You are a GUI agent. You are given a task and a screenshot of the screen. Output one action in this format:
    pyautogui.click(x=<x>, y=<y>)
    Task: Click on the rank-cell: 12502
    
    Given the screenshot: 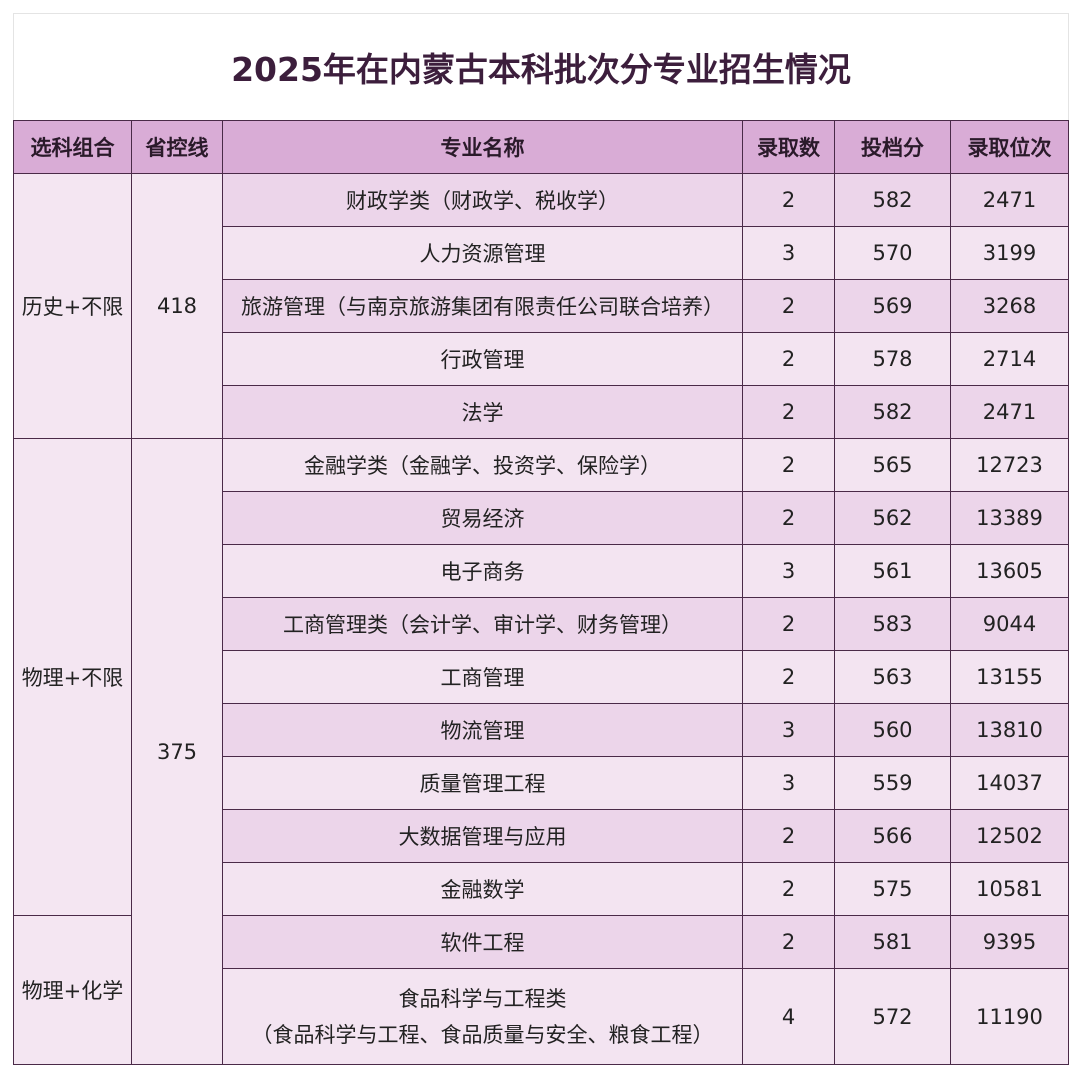 What is the action you would take?
    pyautogui.click(x=1009, y=836)
    